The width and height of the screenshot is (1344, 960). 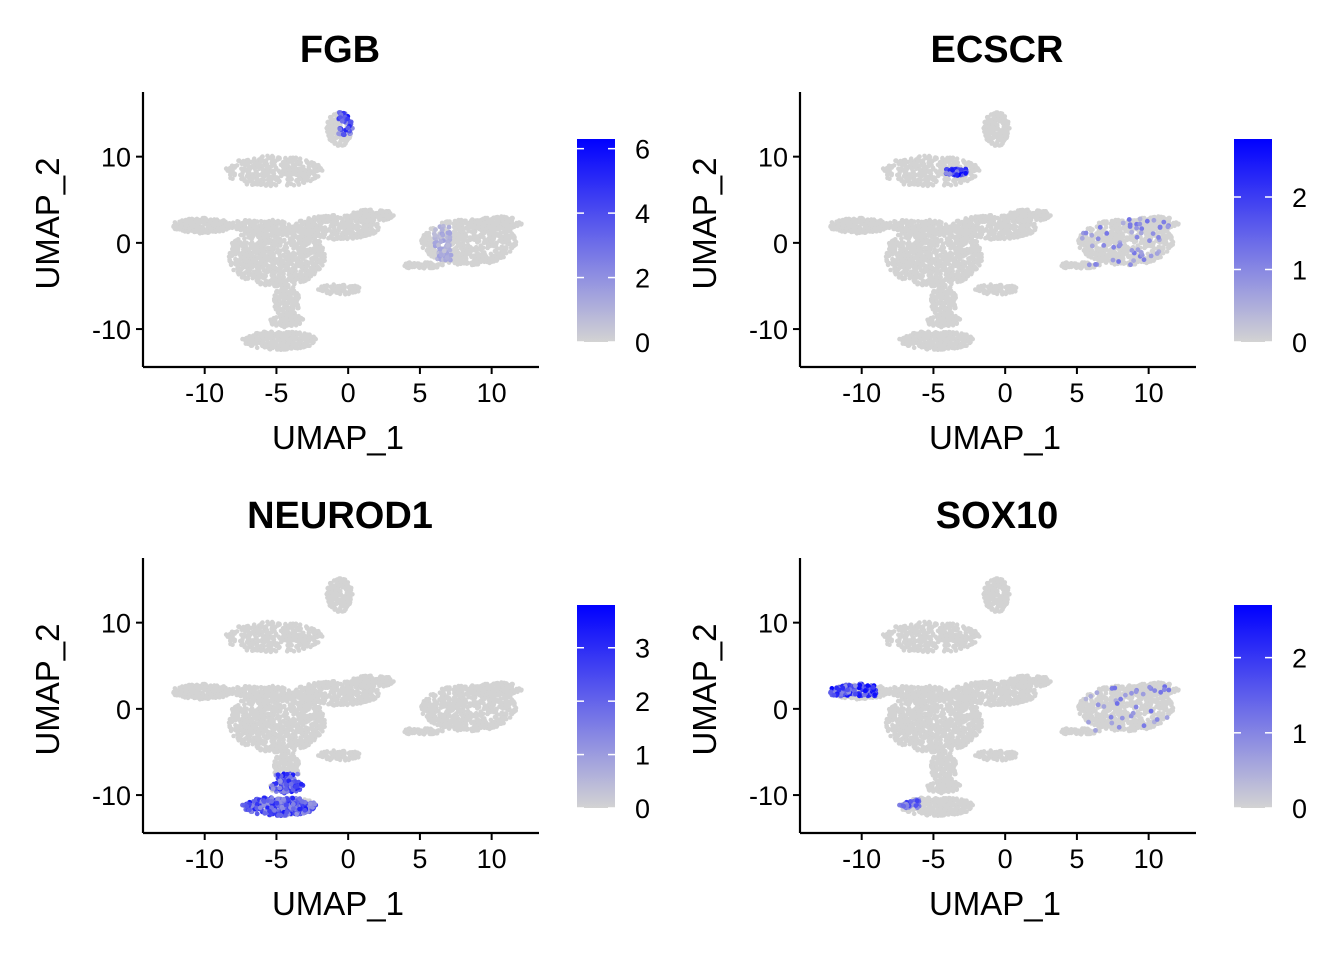 What do you see at coordinates (1004, 231) in the screenshot?
I see `cell-points-background` at bounding box center [1004, 231].